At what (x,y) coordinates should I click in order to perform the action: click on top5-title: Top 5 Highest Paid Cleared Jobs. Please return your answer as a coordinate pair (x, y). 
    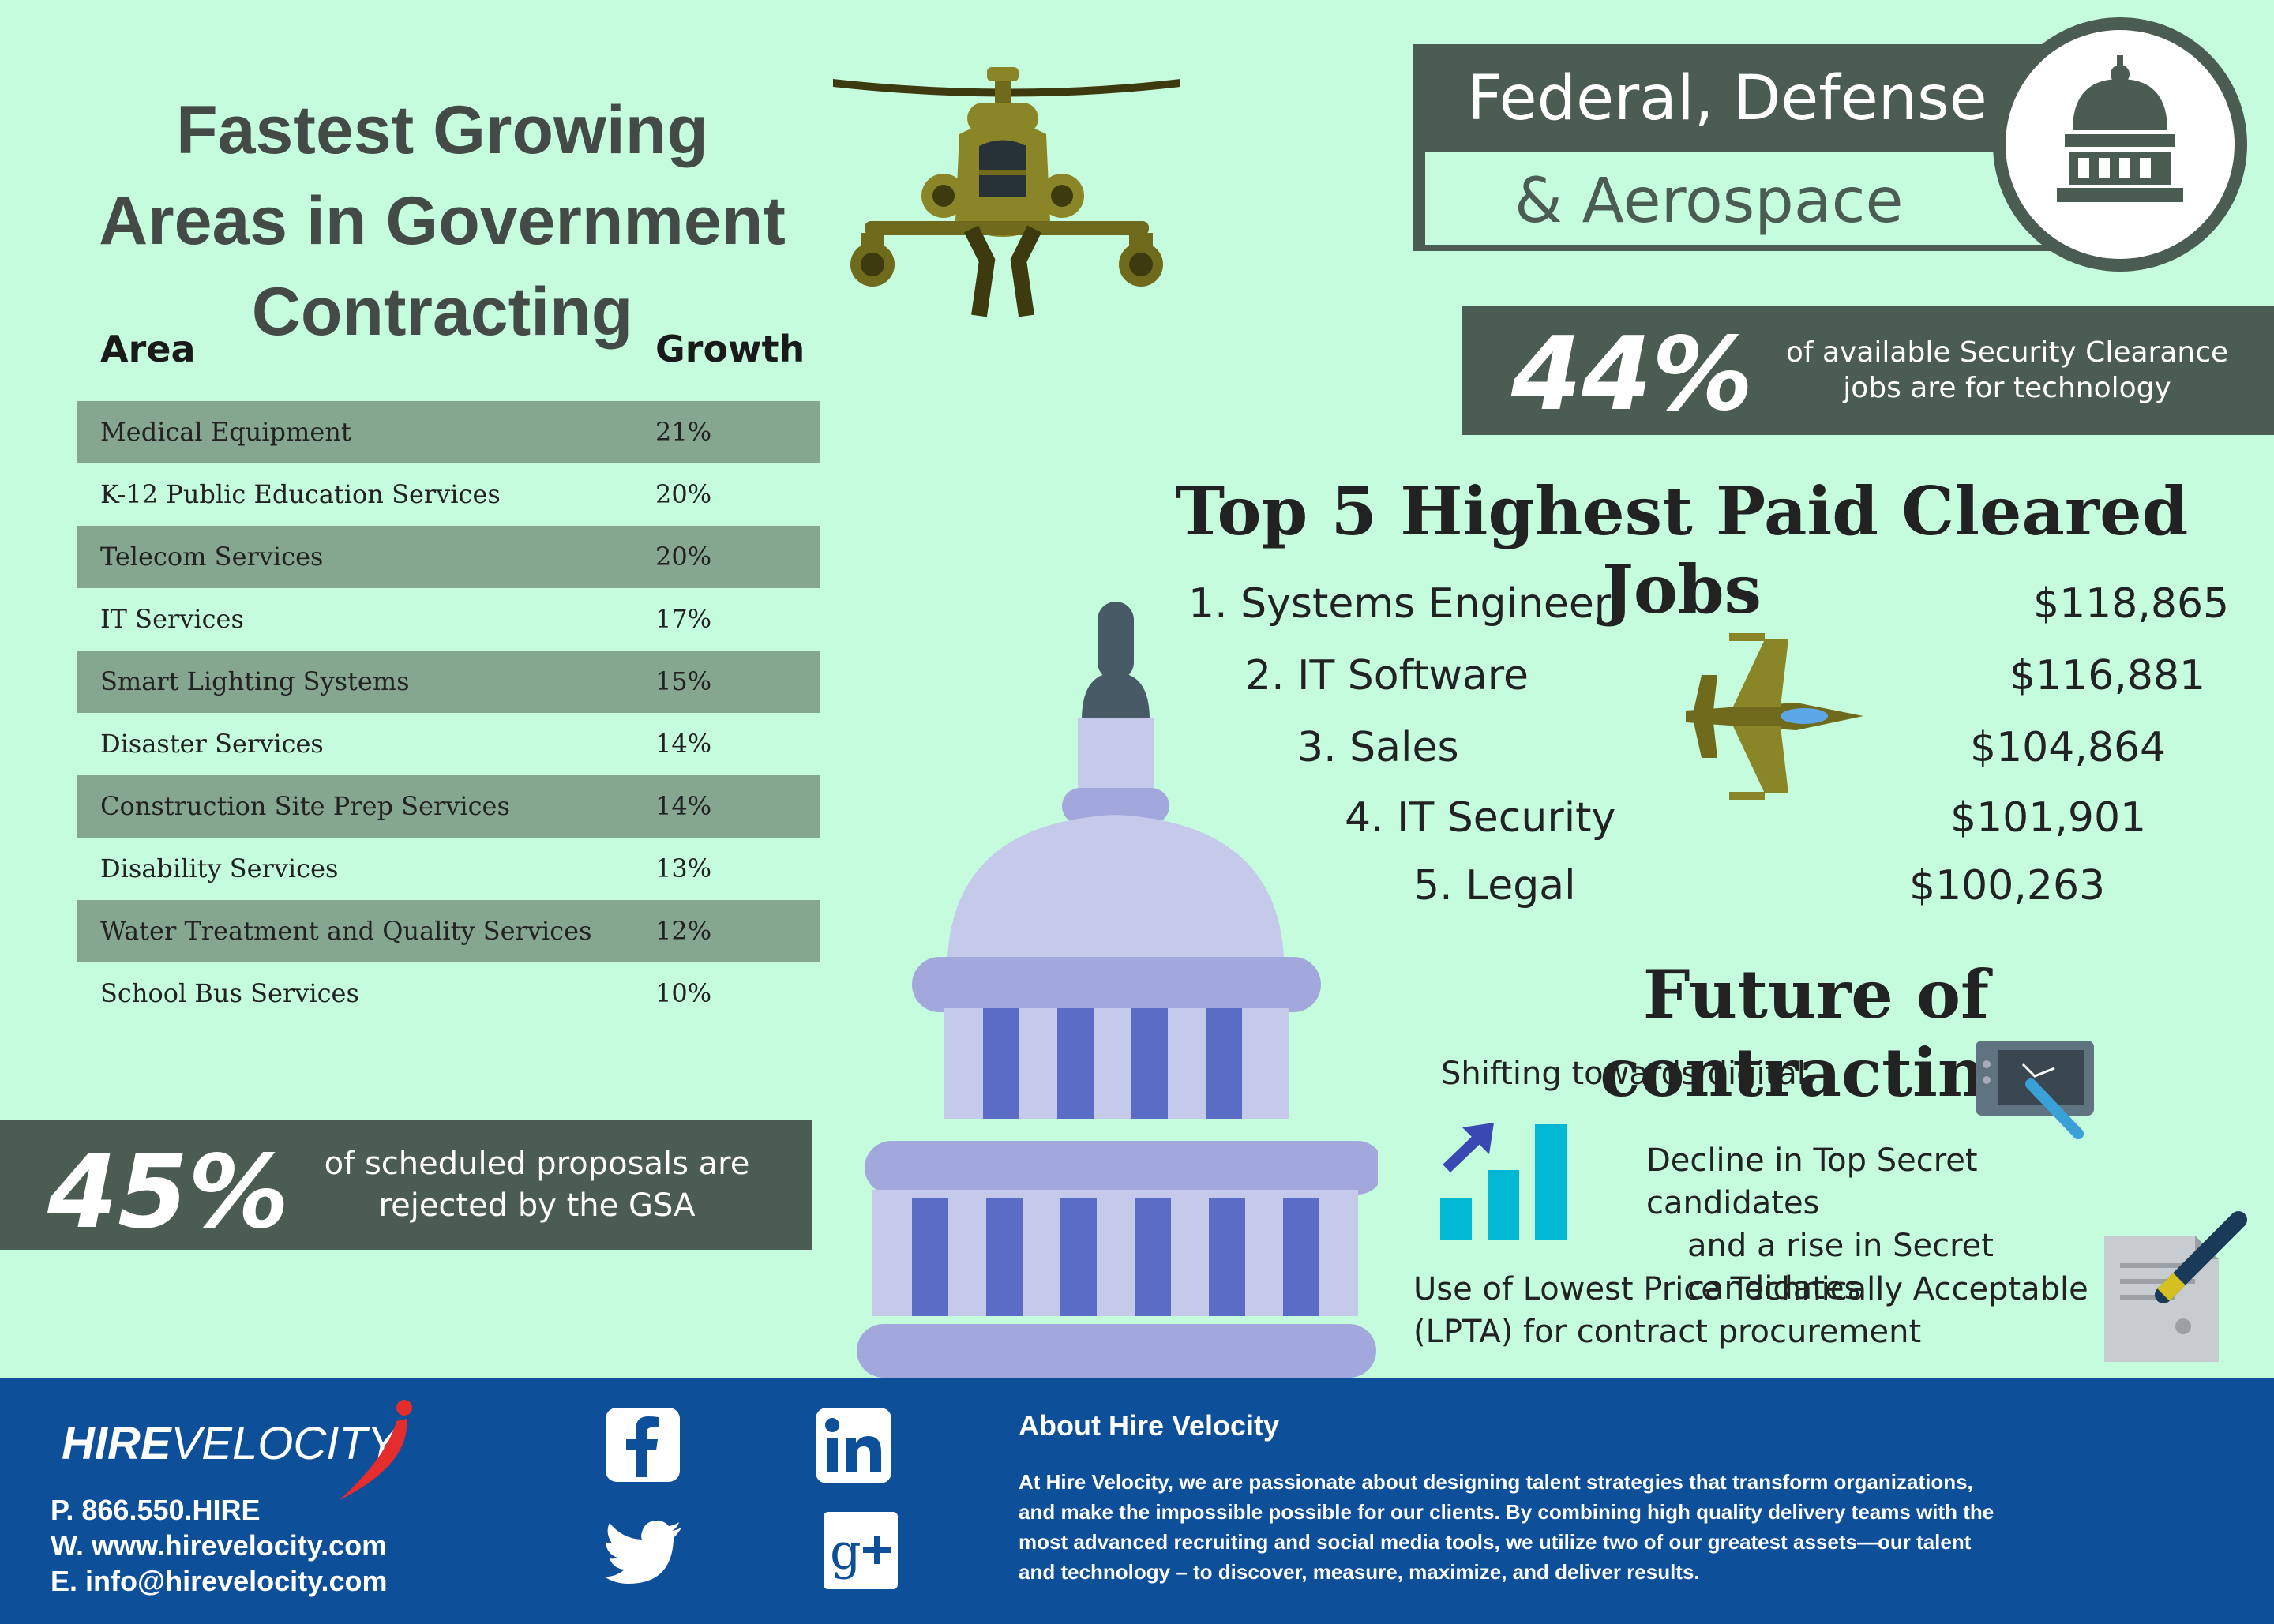
    Looking at the image, I should click on (1682, 550).